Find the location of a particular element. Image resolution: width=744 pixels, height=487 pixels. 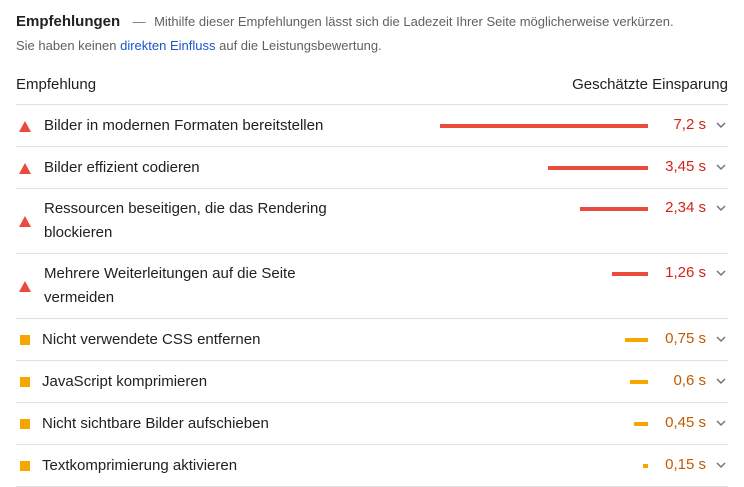

column-header-savings: Geschätzte Einsparung is located at coordinates (650, 84).